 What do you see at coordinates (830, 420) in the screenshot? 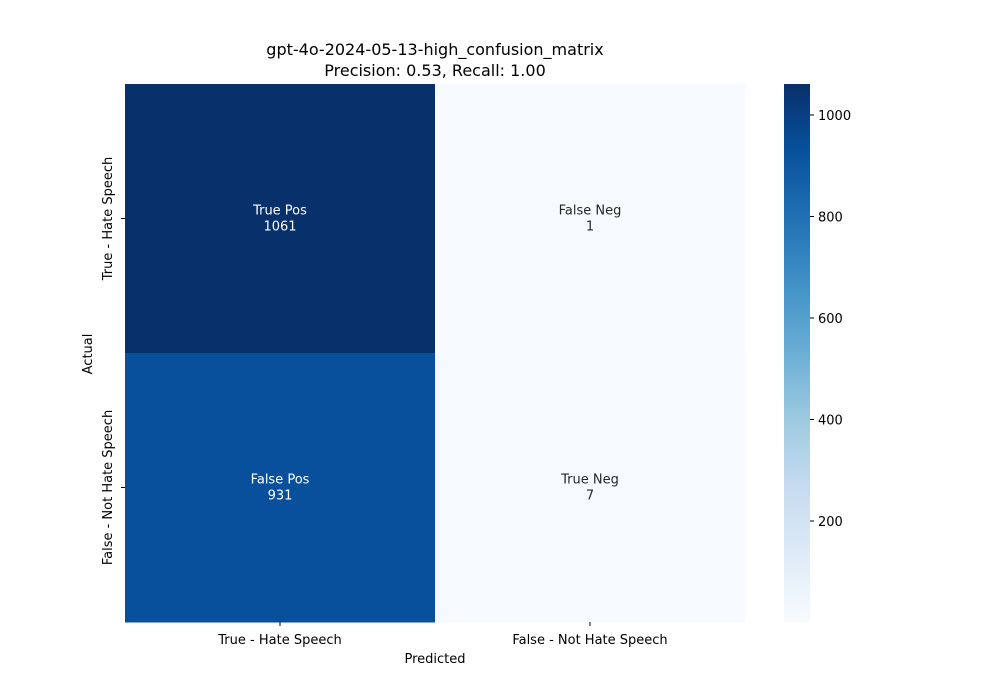
I see `colorbar-tick-label: 400` at bounding box center [830, 420].